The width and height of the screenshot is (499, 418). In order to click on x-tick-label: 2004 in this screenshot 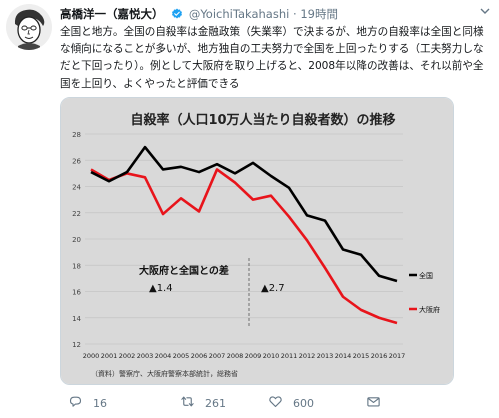, I will do `click(163, 356)`.